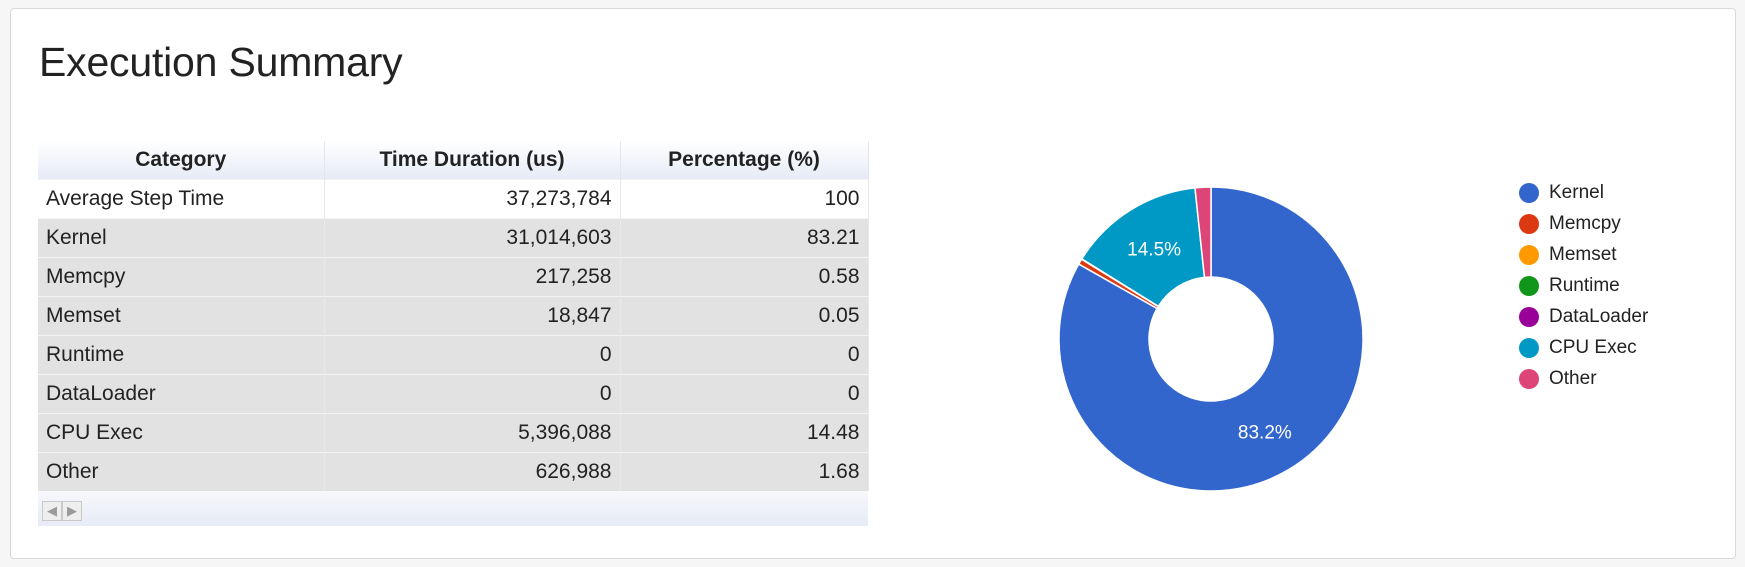 The image size is (1745, 567). Describe the element at coordinates (744, 316) in the screenshot. I see `percentage-cell: 0.05` at that location.